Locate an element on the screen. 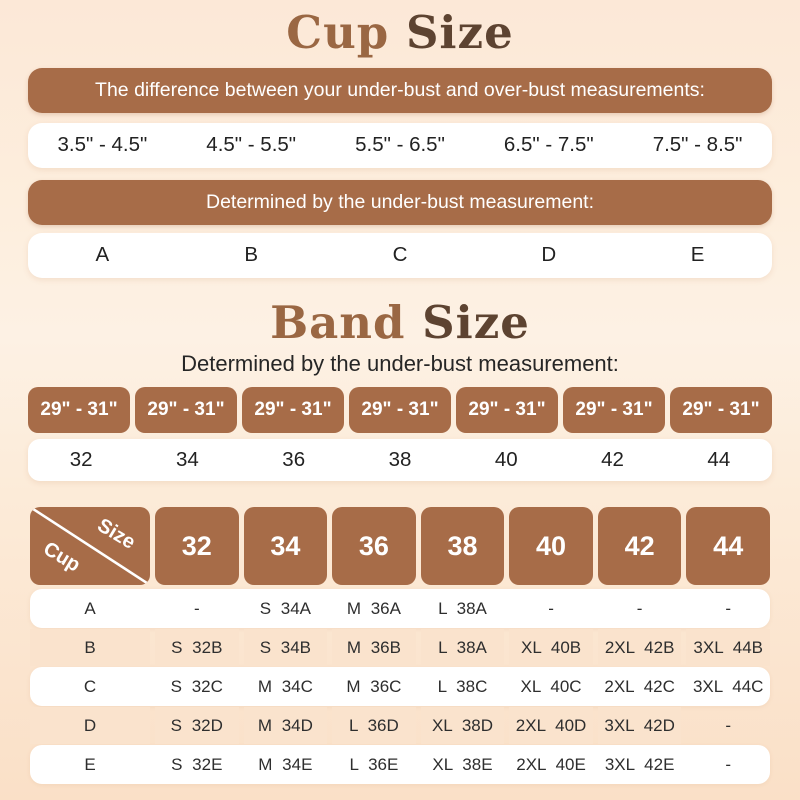  size-cell: L 38C is located at coordinates (462, 686).